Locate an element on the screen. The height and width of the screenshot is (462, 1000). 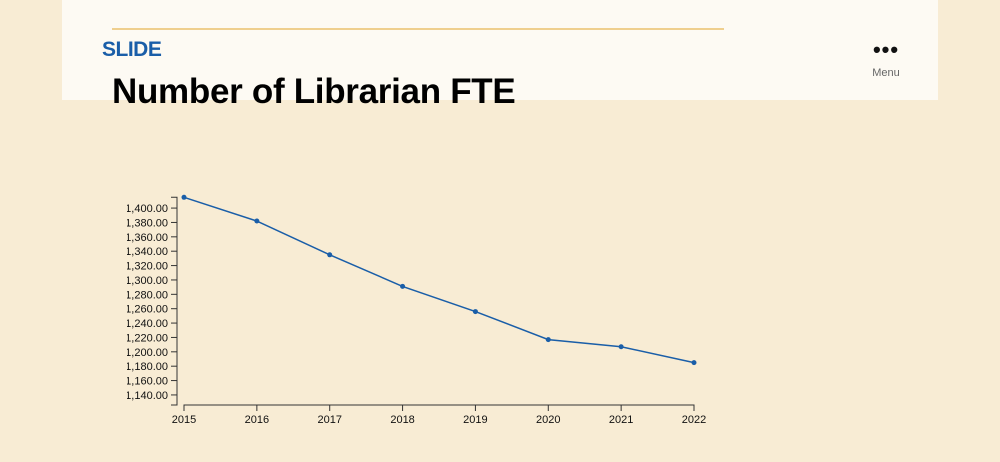
y-tick-label: 1,320.00 is located at coordinates (146, 267).